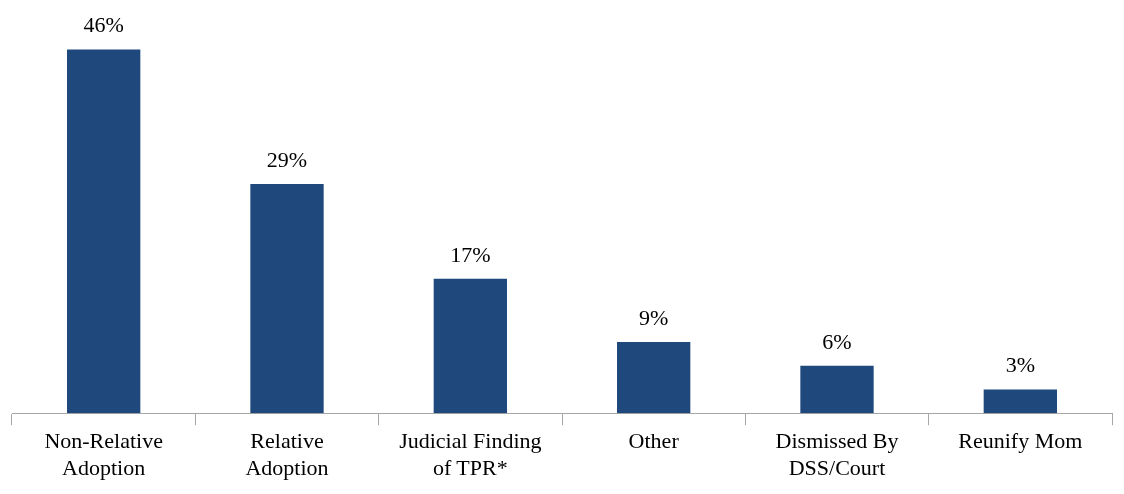  I want to click on x-tick-label: Non-Relative Adoption, so click(103, 454).